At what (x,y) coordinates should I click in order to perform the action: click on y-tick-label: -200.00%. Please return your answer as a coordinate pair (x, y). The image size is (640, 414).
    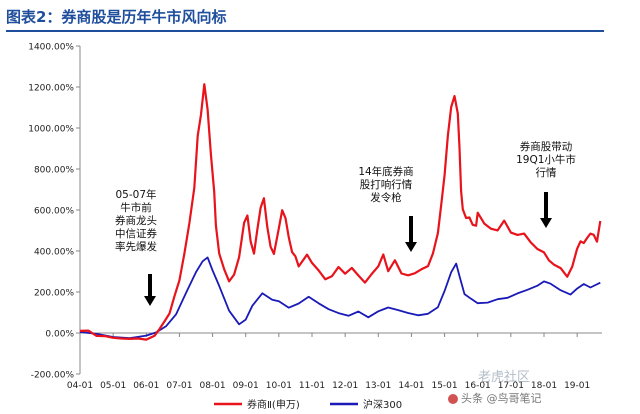
    Looking at the image, I should click on (53, 376).